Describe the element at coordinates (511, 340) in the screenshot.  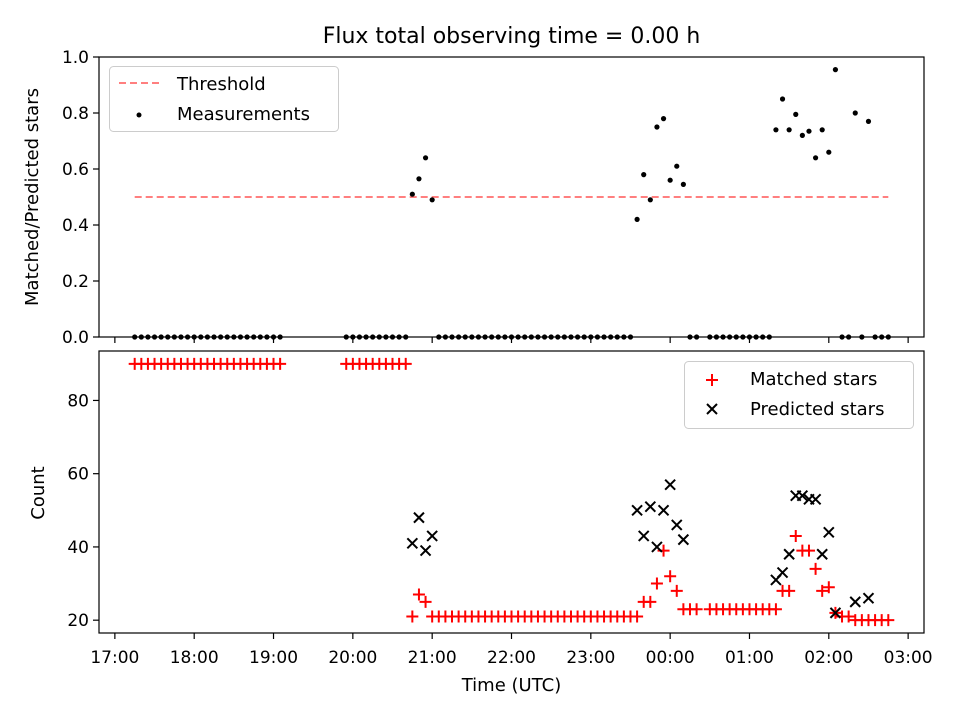
I see `top-x-ticks` at that location.